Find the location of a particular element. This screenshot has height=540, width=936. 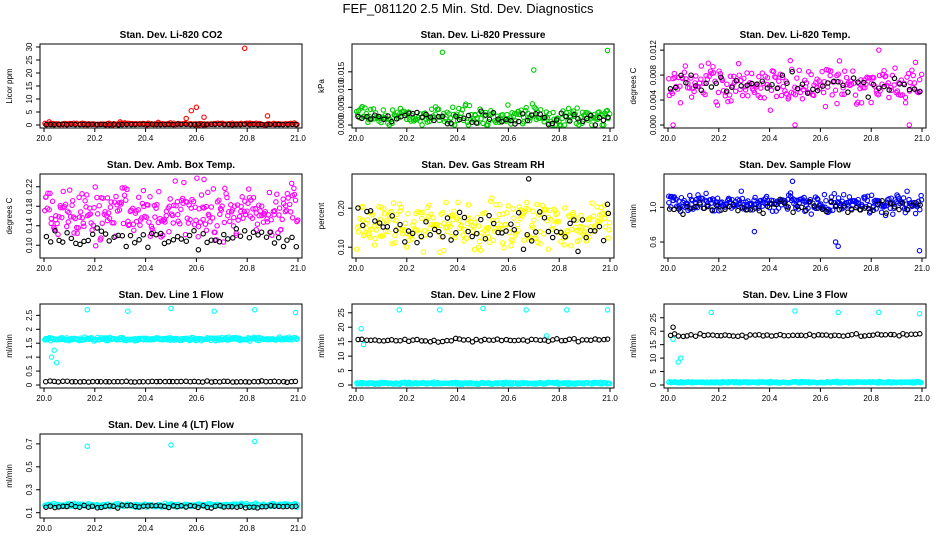

chart-title: Stan. Dev. Sample Flow is located at coordinates (795, 165).